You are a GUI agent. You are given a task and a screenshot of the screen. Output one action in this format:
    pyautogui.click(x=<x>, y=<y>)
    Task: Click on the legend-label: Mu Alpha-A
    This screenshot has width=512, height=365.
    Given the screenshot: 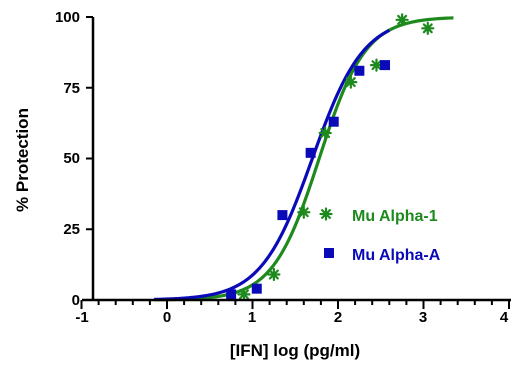 What is the action you would take?
    pyautogui.click(x=396, y=255)
    